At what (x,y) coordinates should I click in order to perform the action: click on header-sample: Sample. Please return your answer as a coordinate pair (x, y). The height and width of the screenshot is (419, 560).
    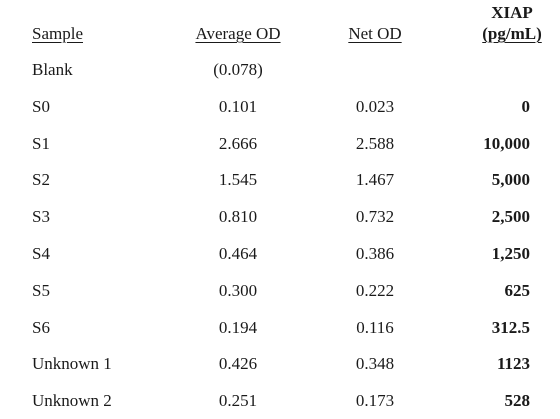
    Looking at the image, I should click on (57, 33).